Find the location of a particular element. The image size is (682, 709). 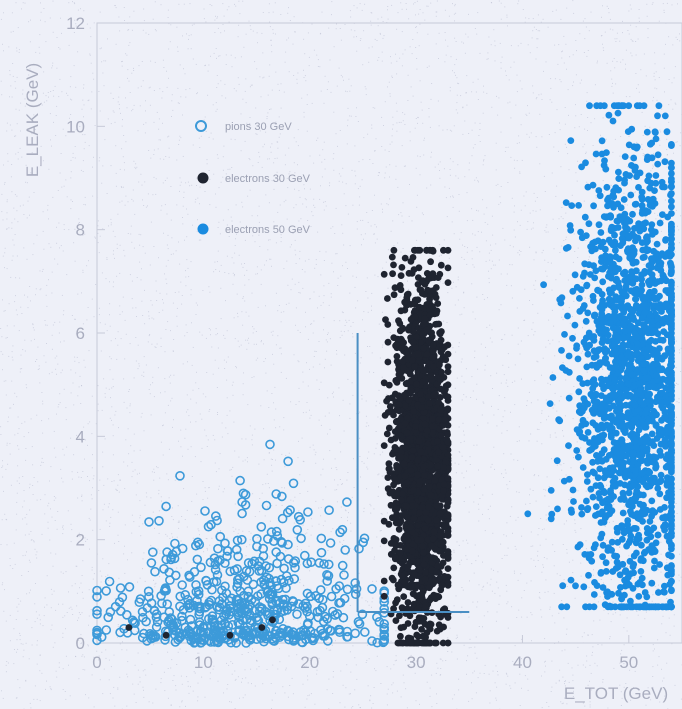

y-axis: 0 2 4 6 8 10 12 is located at coordinates (85, 333).